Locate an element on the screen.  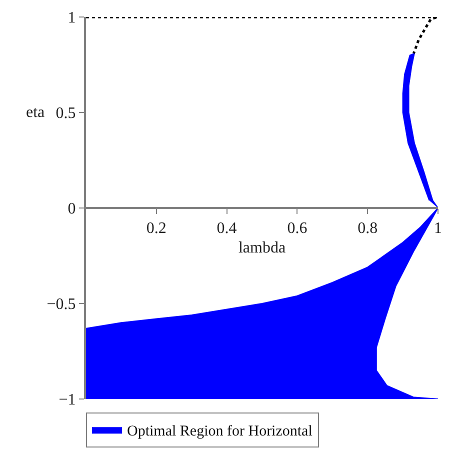
x-tick-label: 0.8 is located at coordinates (368, 229).